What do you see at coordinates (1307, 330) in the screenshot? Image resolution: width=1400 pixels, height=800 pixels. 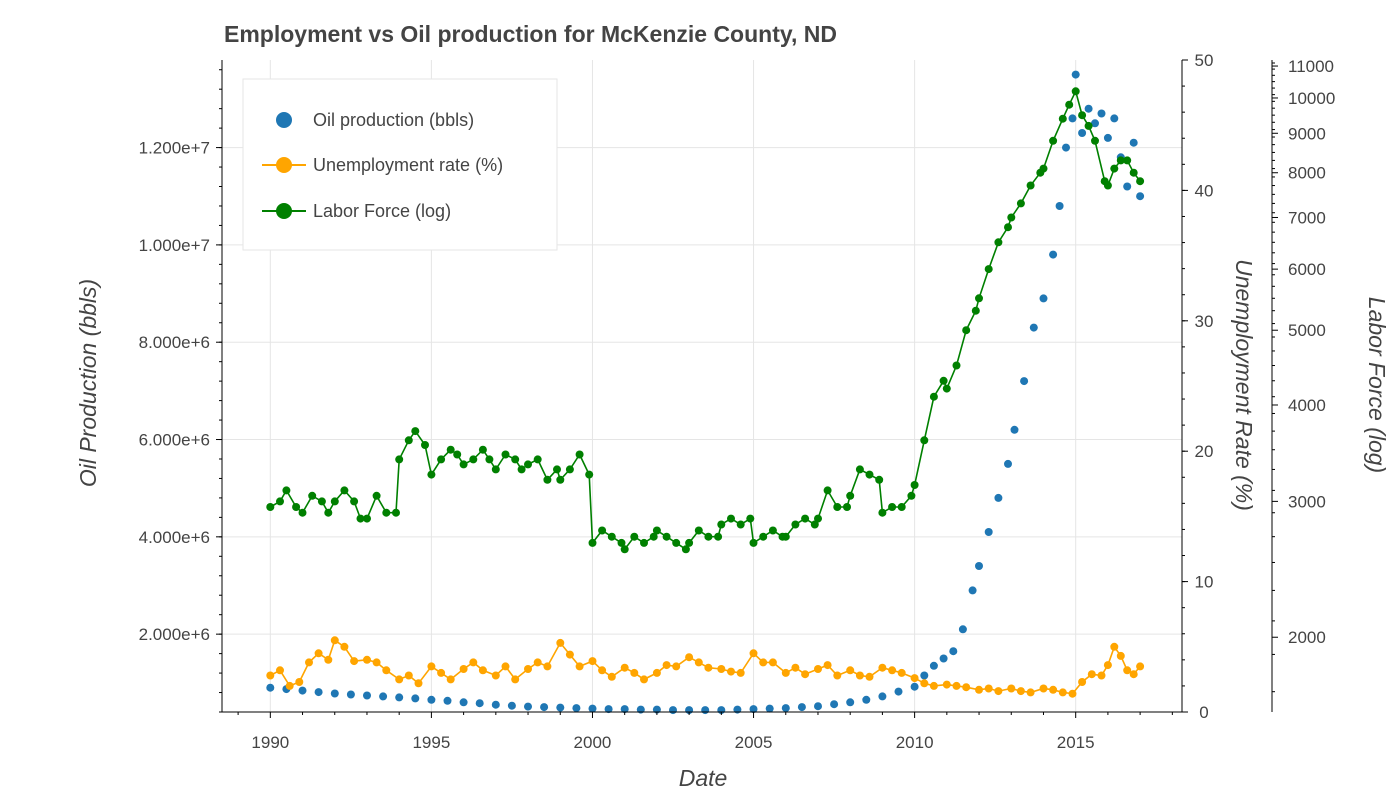 I see `far-right-tick-label: 5000` at bounding box center [1307, 330].